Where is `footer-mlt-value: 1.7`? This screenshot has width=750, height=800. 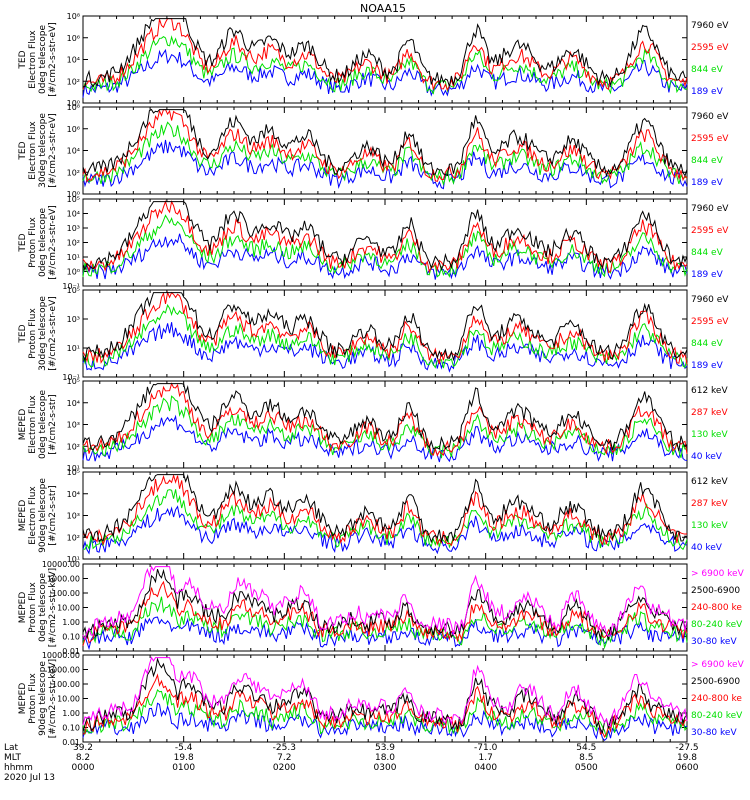
footer-mlt-value: 1.7 is located at coordinates (486, 758).